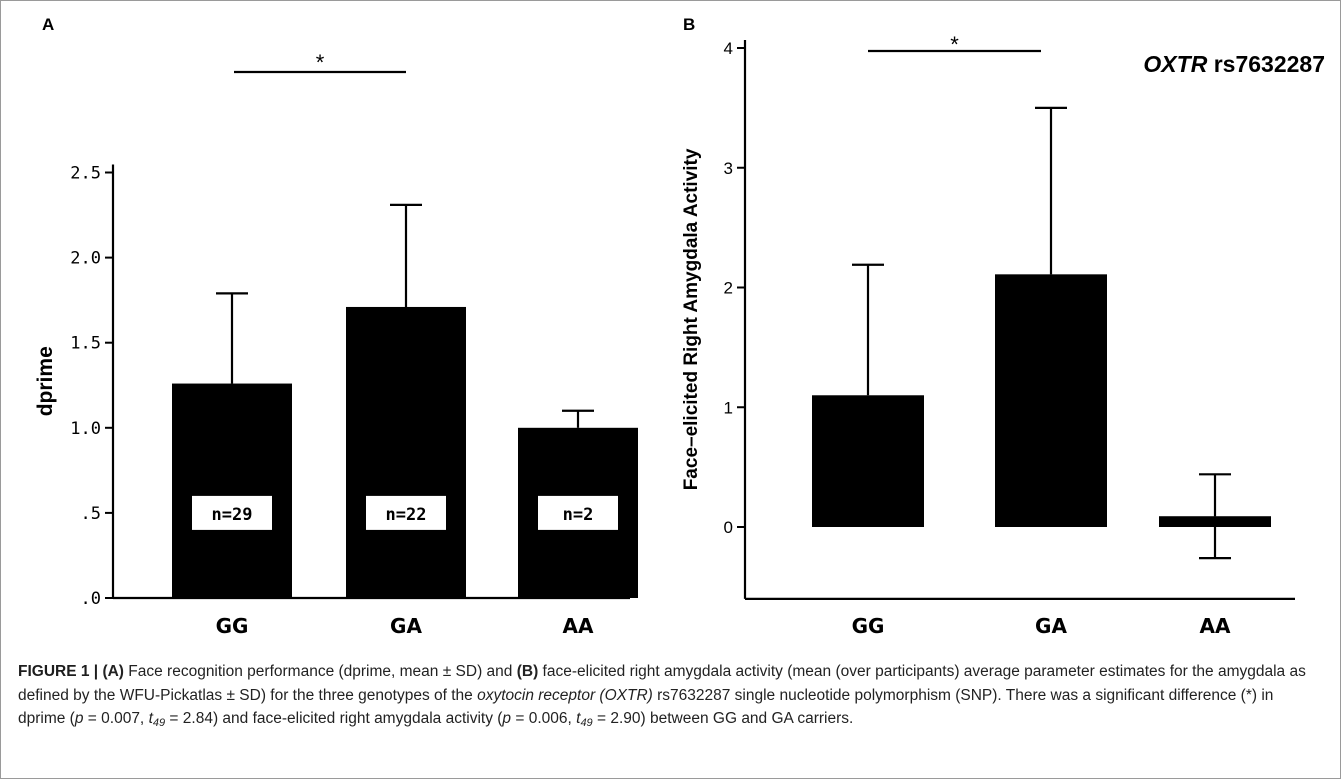 The image size is (1341, 779). Describe the element at coordinates (586, 723) in the screenshot. I see `caption-df2: 49` at that location.